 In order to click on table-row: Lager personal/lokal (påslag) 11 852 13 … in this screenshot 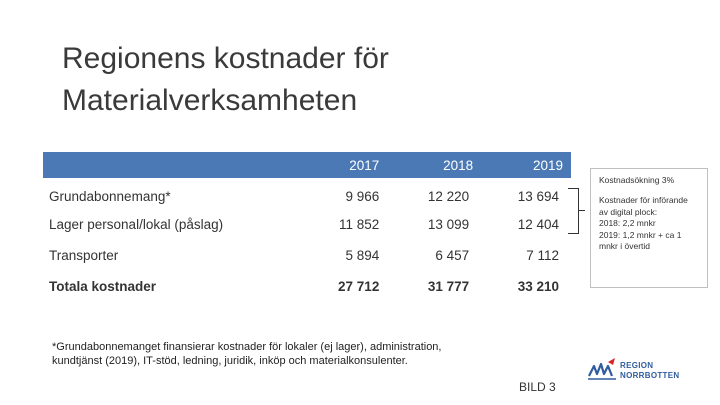, I will do `click(307, 224)`.